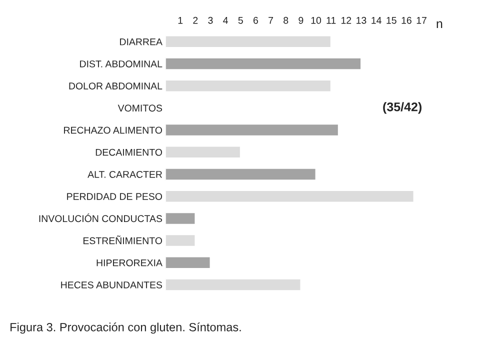 The height and width of the screenshot is (340, 479). What do you see at coordinates (125, 328) in the screenshot?
I see `text: Figura 3. Provocación con gluten. Síntomas.` at bounding box center [125, 328].